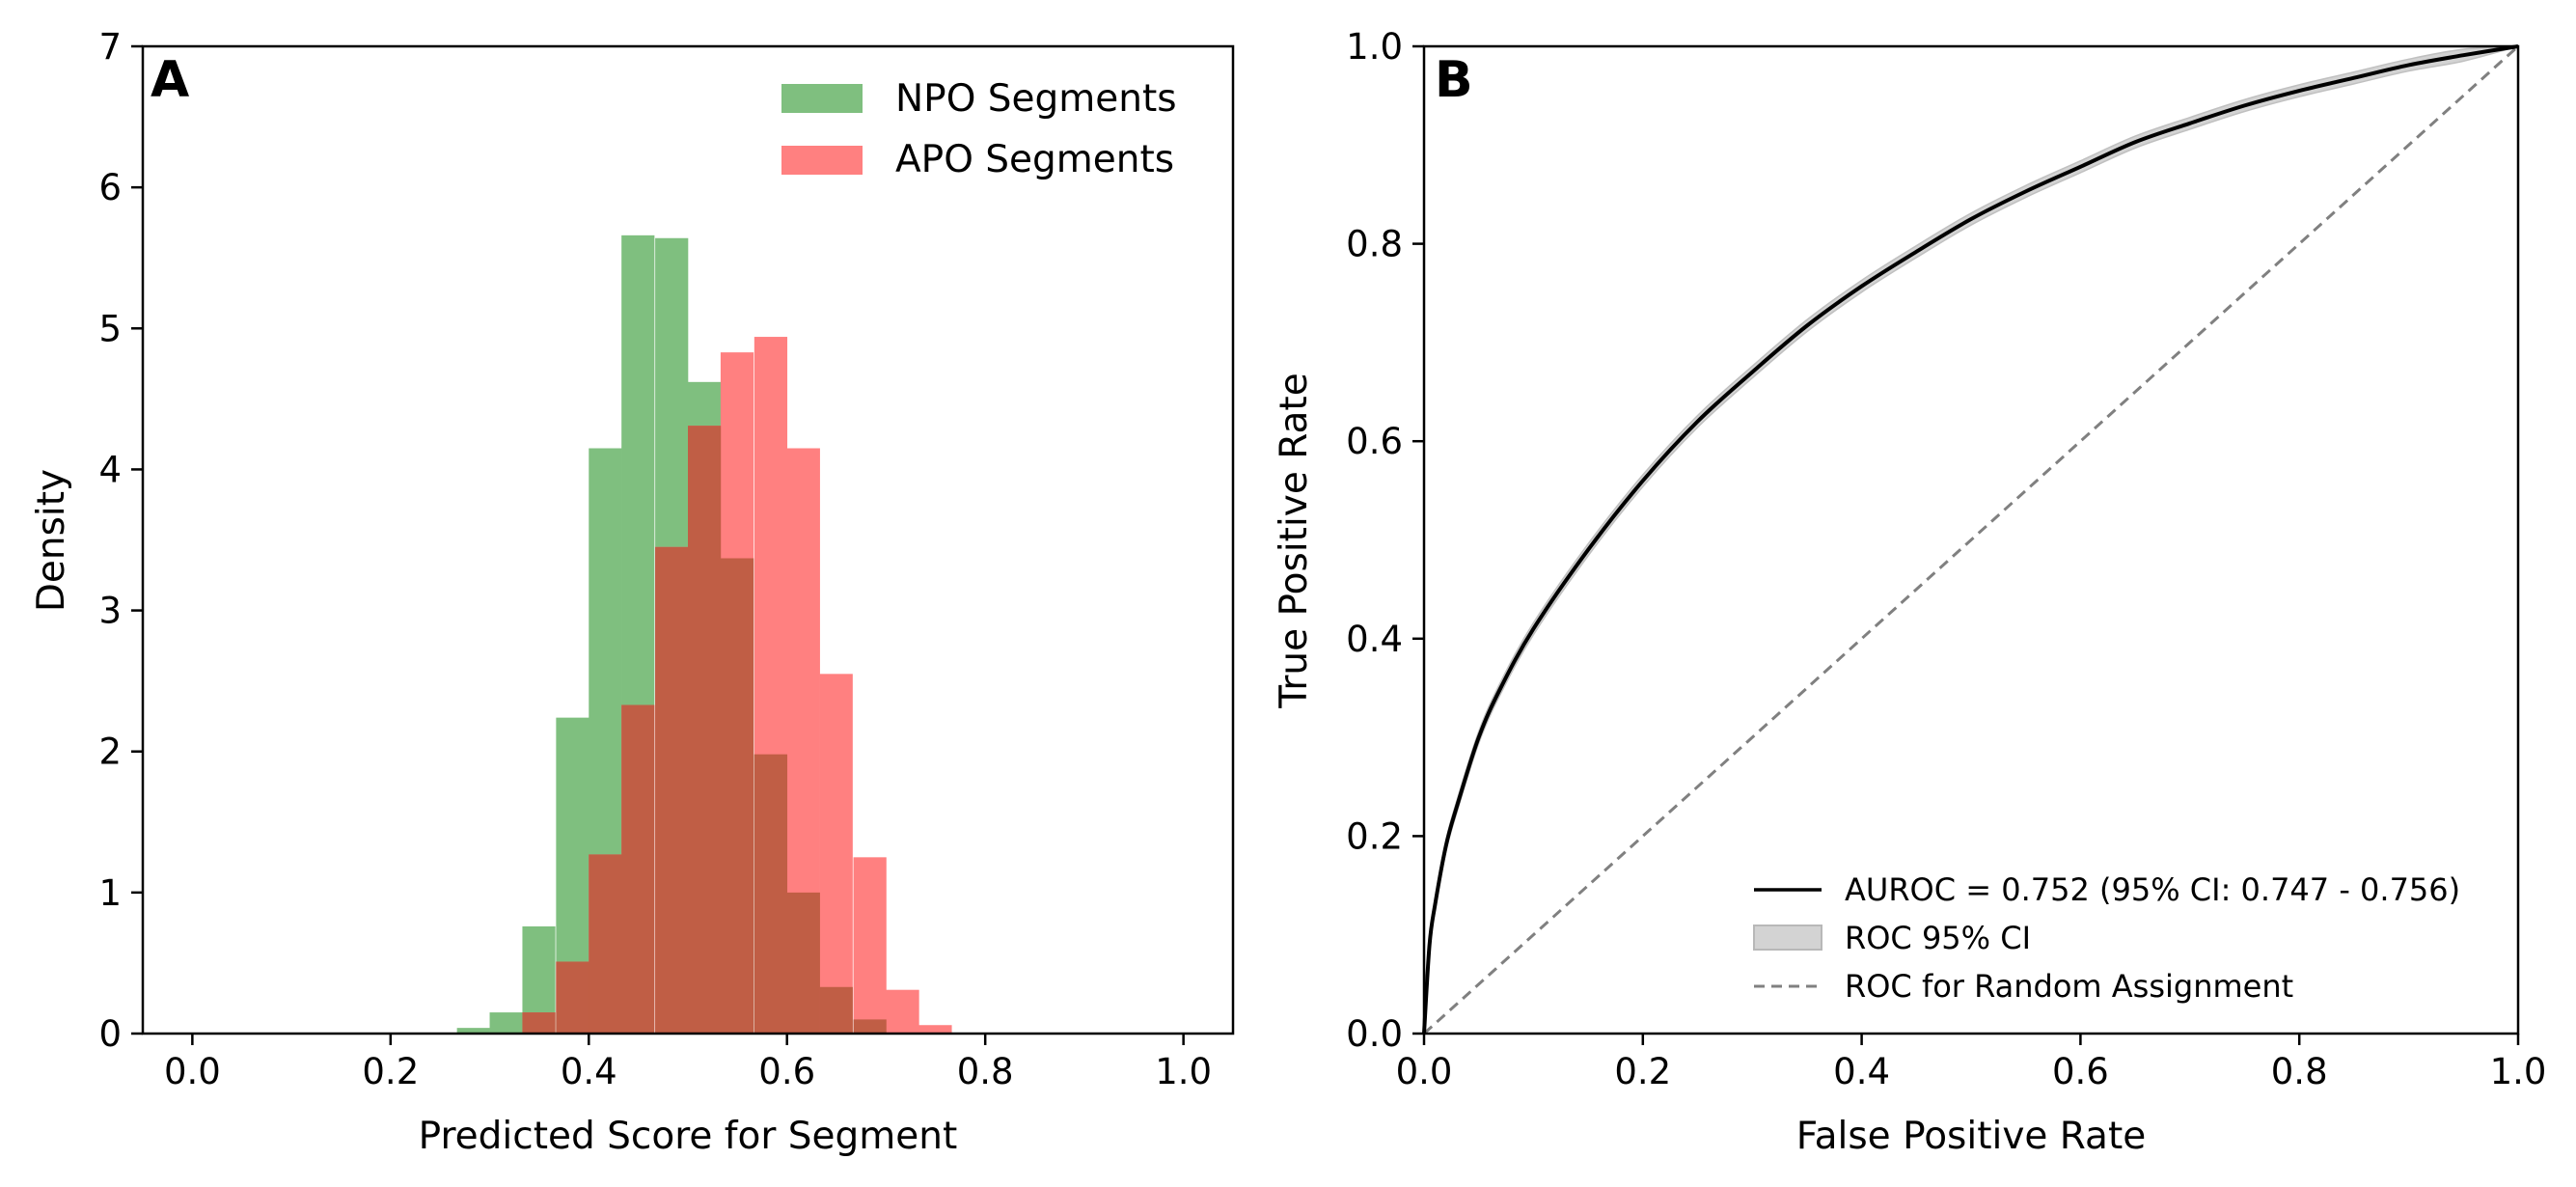 This screenshot has height=1187, width=2576. I want to click on a-y-tick-label-5: 5, so click(110, 328).